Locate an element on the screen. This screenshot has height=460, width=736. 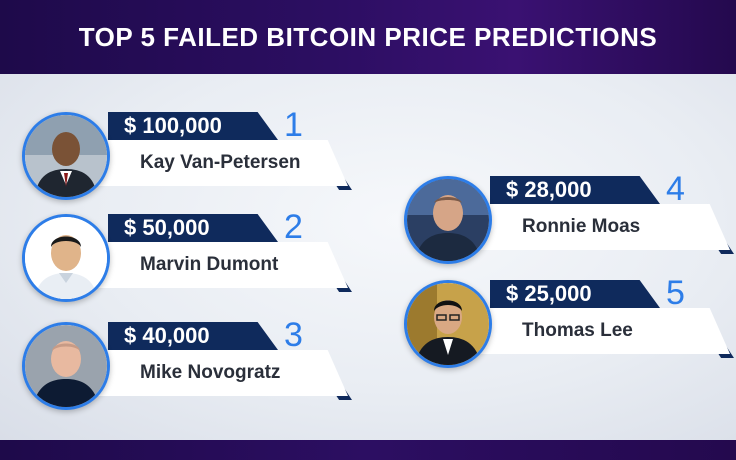
name-banner: Kay Van-Petersen is located at coordinates (221, 163).